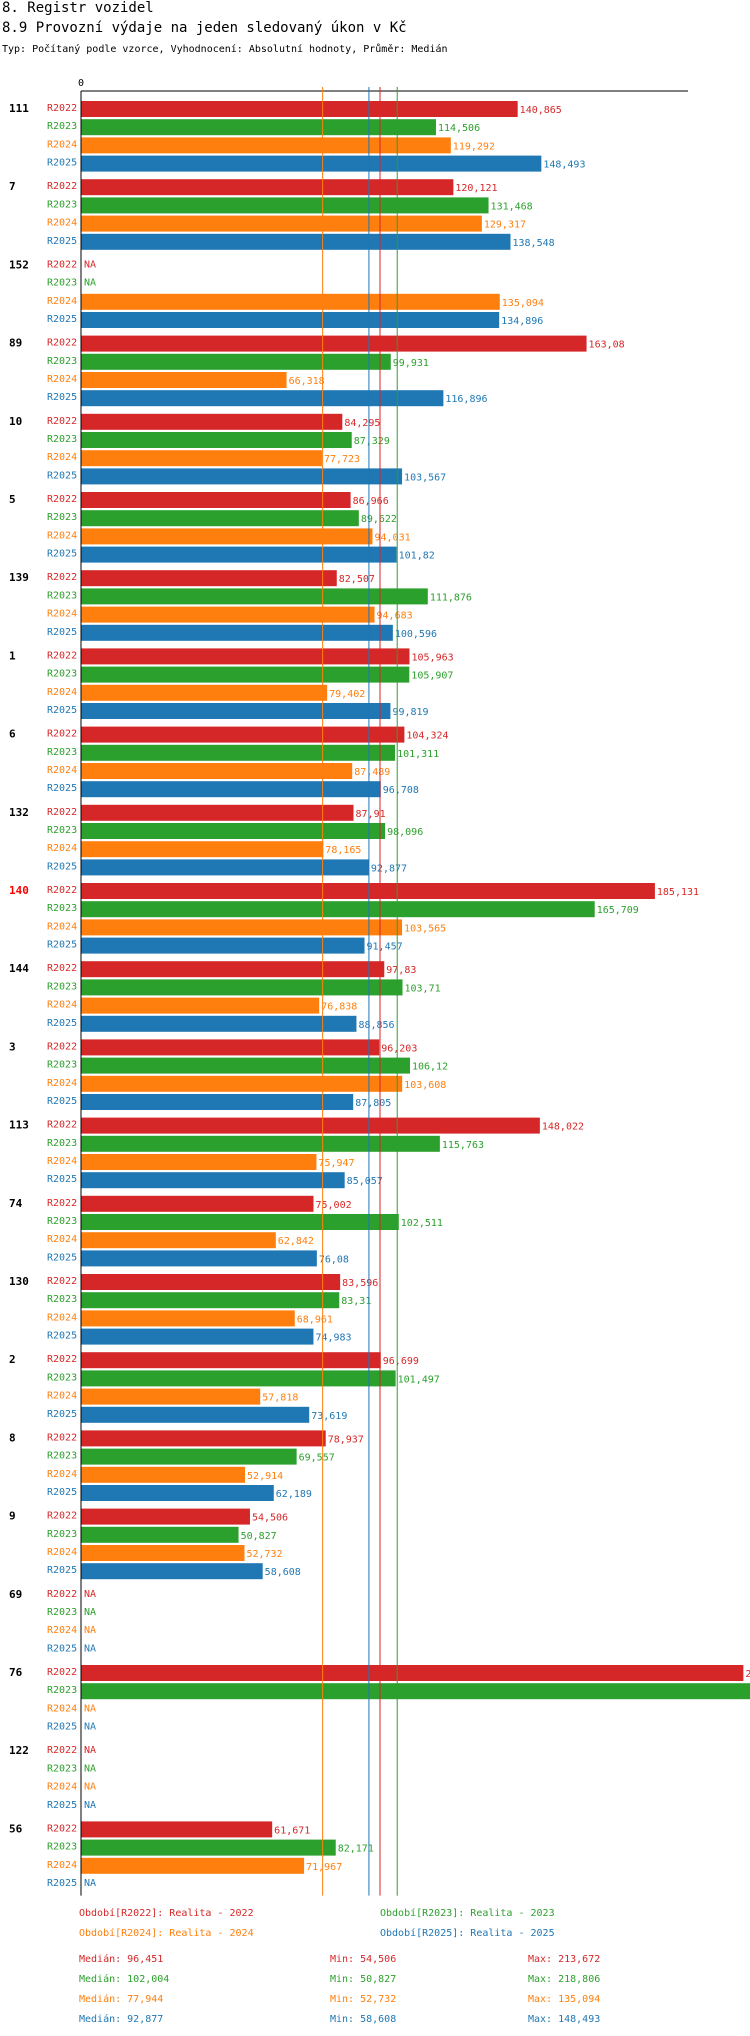  What do you see at coordinates (307, 381) in the screenshot?
I see `data-label: 66,318` at bounding box center [307, 381].